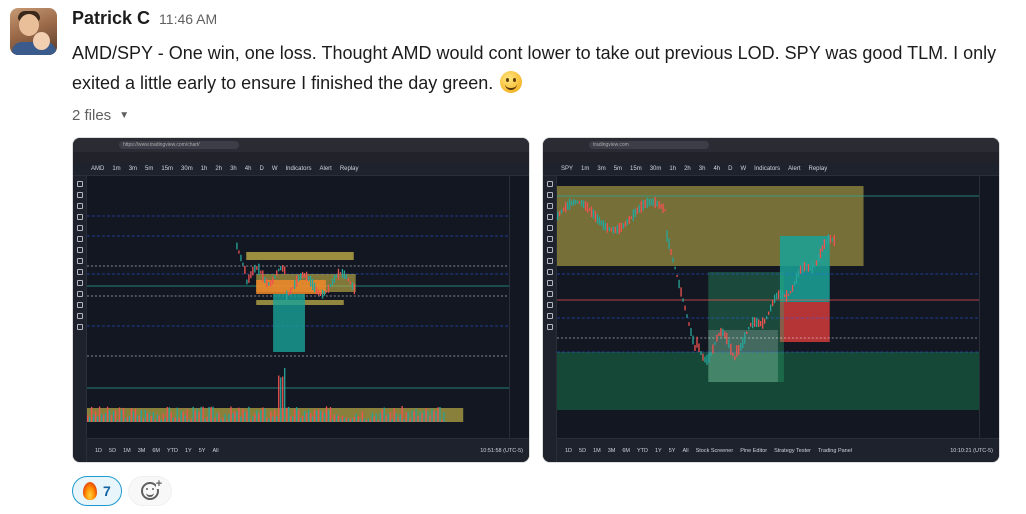 Image resolution: width=1026 pixels, height=514 pixels. I want to click on symbol-label: AMD, so click(98, 168).